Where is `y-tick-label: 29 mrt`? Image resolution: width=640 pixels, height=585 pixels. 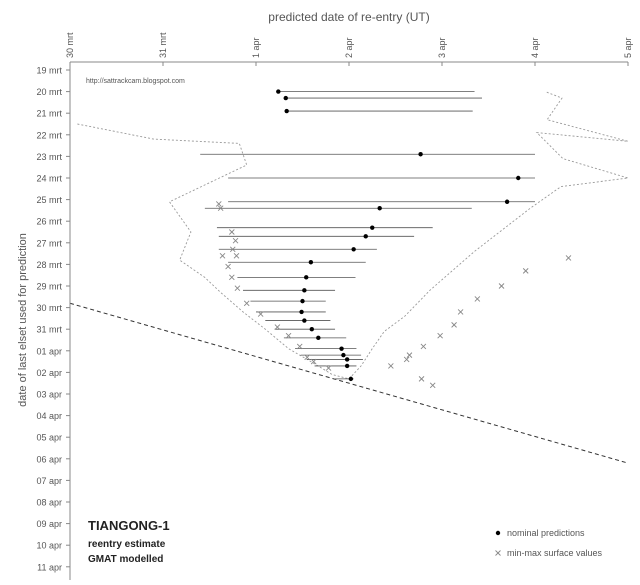 y-tick-label: 29 mrt is located at coordinates (49, 287).